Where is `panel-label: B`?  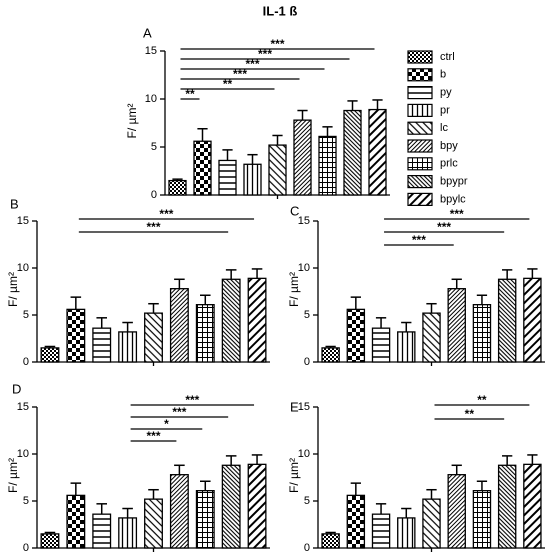
panel-label: B is located at coordinates (14, 203).